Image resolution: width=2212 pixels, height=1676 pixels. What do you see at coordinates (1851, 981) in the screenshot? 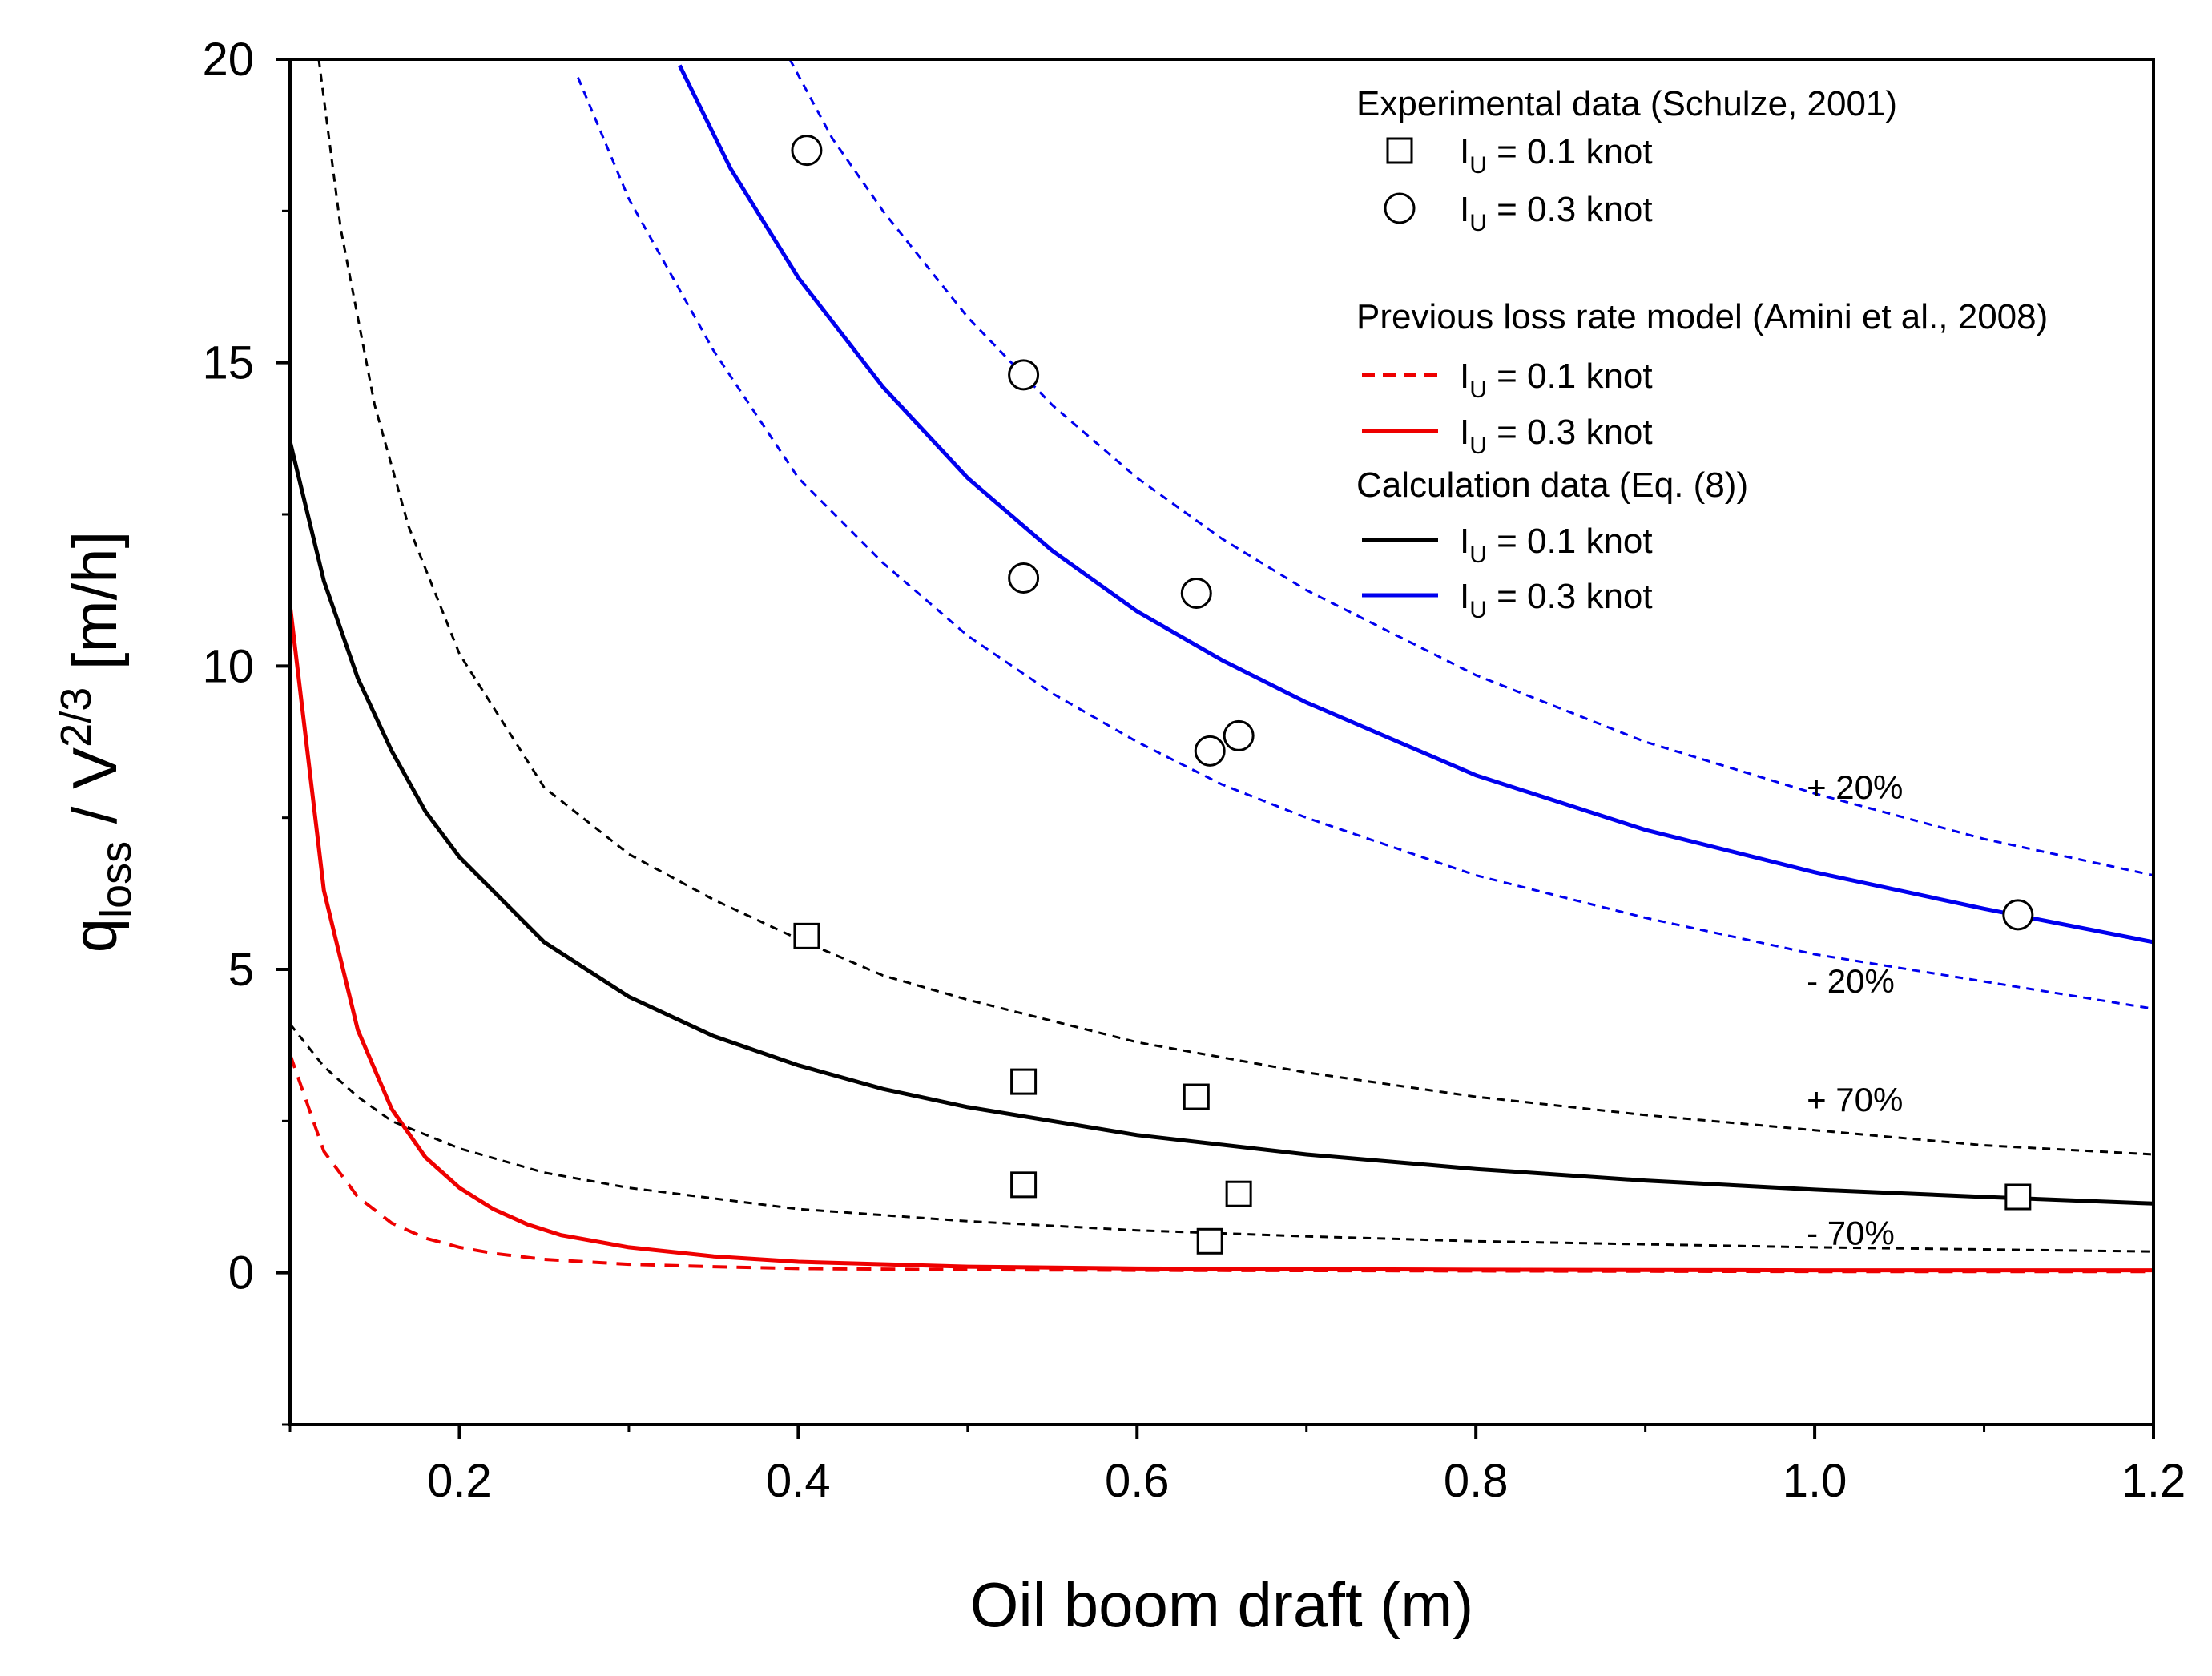
I see `band-annotation: - 20%` at bounding box center [1851, 981].